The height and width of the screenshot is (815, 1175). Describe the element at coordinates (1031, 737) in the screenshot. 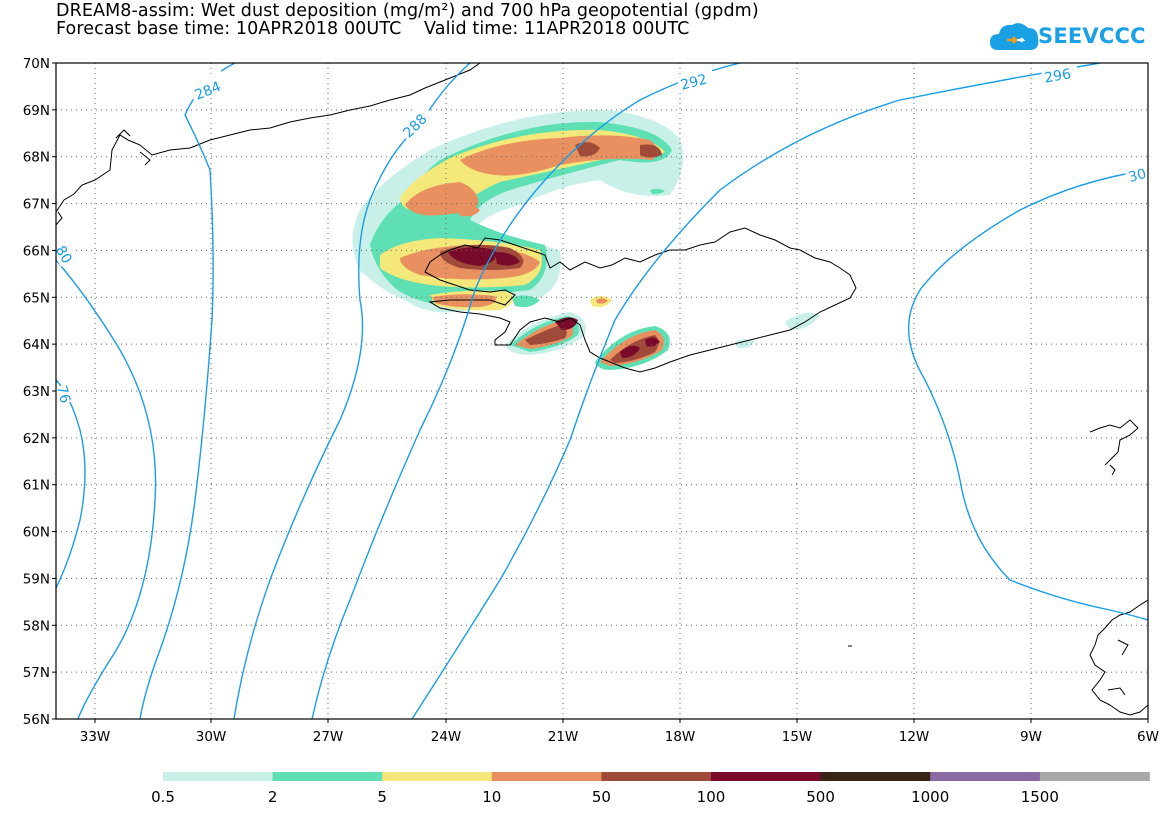

I see `lon-label: 9W` at that location.